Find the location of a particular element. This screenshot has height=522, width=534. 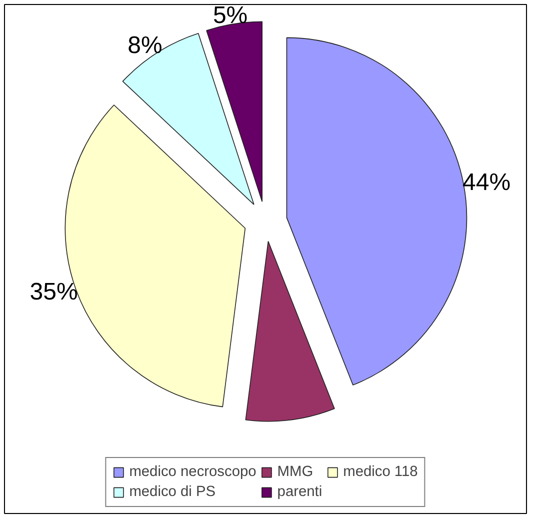

legend-label: parenti is located at coordinates (299, 492).